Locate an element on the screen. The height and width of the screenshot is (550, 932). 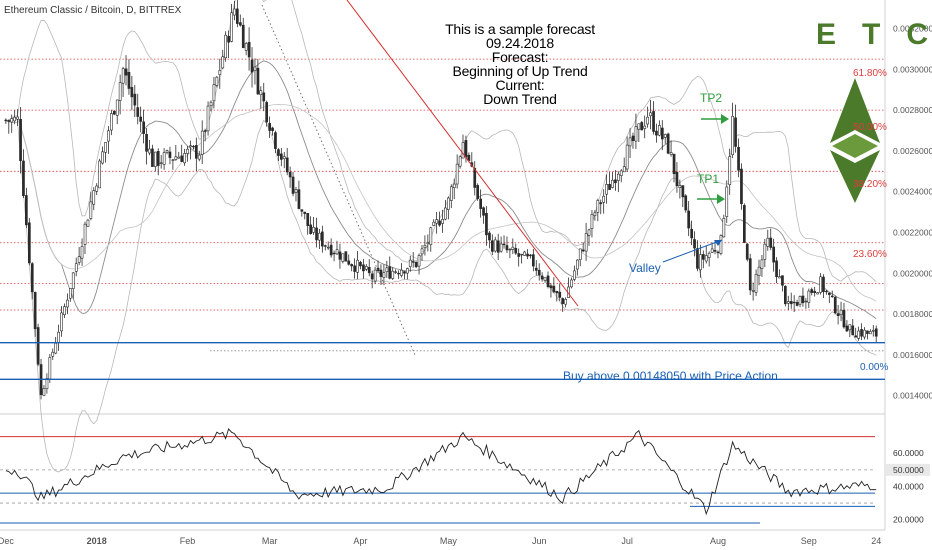
tp2-label: TP2 is located at coordinates (711, 98).